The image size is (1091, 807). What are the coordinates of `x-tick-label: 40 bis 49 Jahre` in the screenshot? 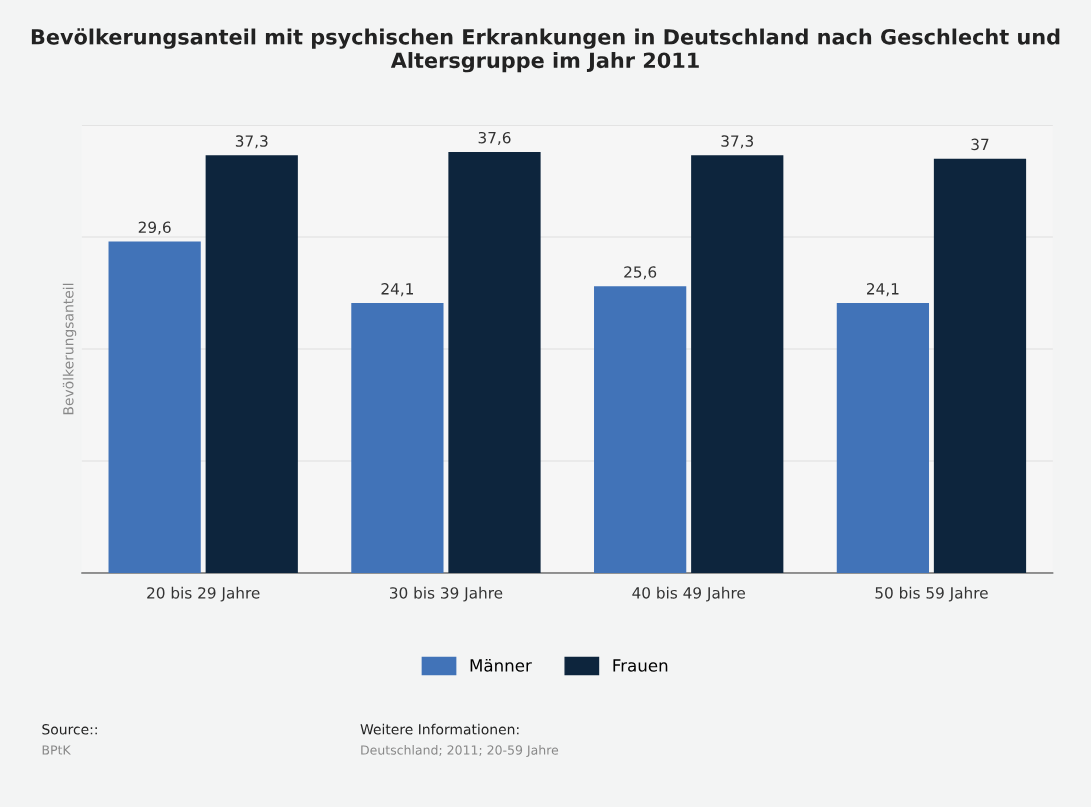 It's located at (688, 594).